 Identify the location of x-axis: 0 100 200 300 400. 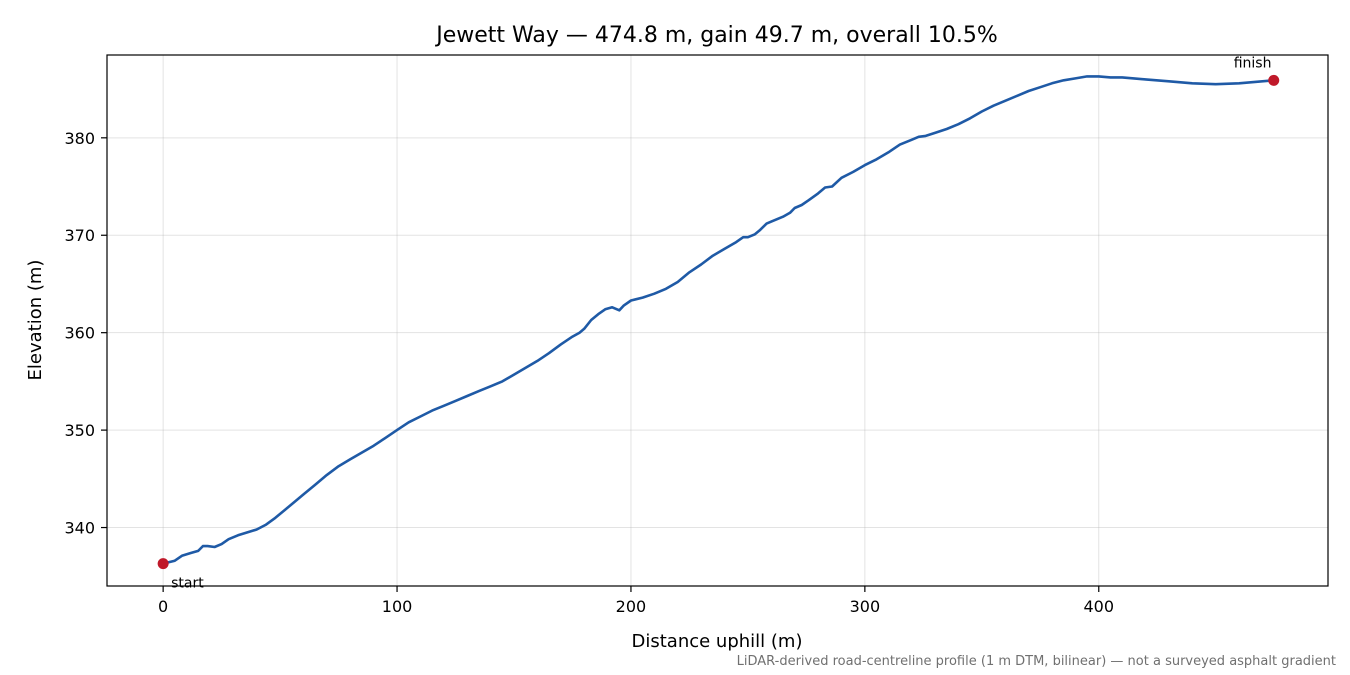
(636, 601).